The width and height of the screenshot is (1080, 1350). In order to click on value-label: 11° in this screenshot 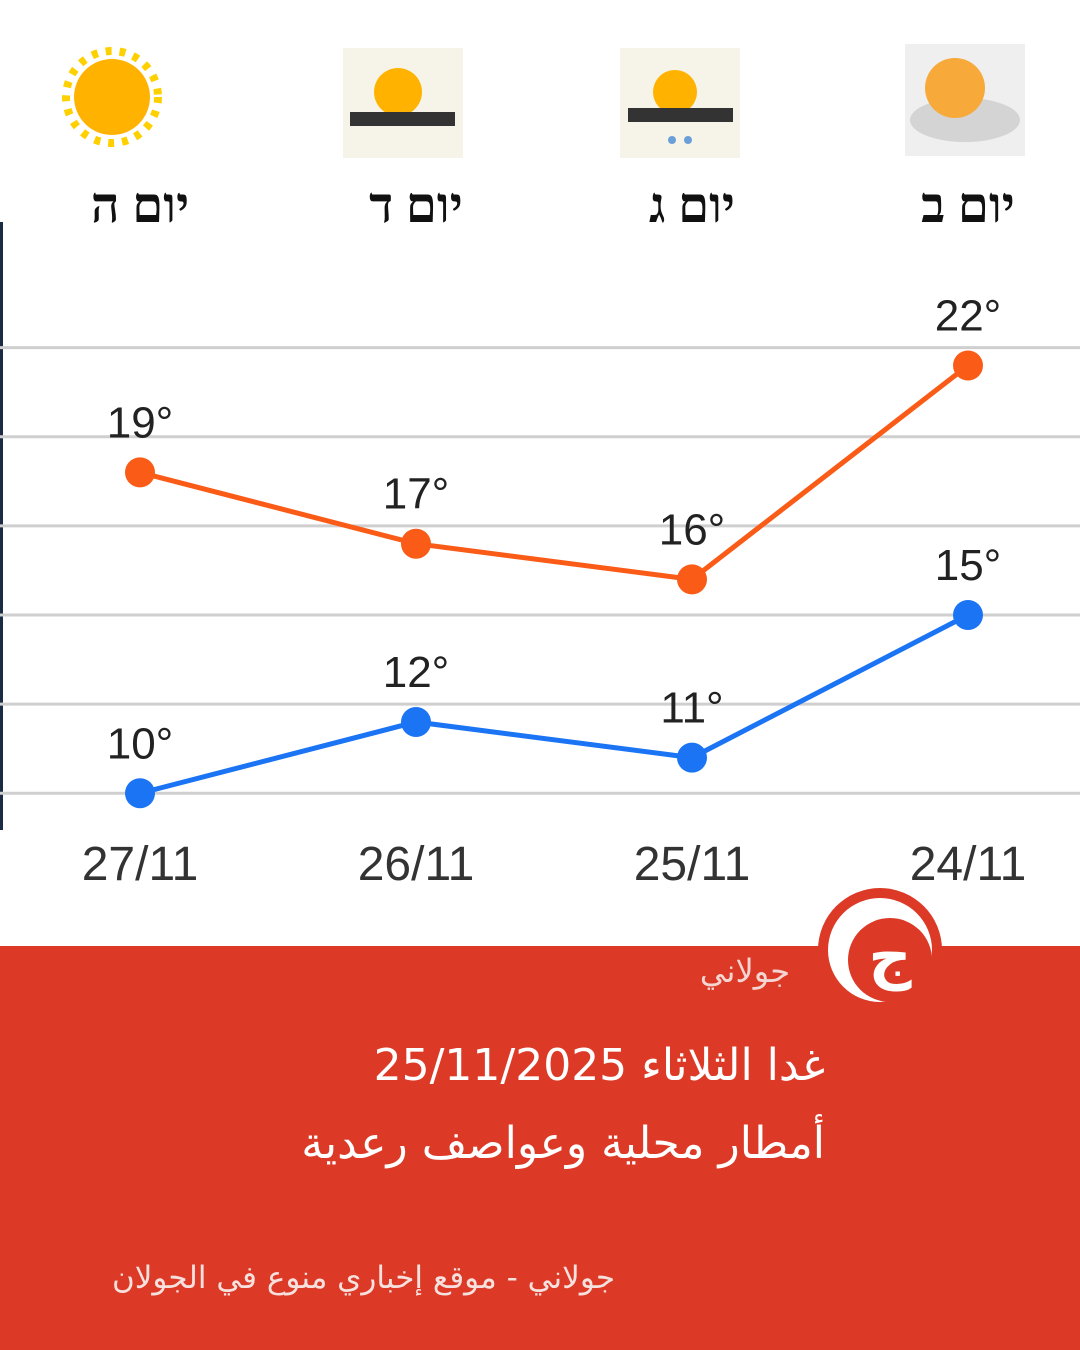, I will do `click(691, 708)`.